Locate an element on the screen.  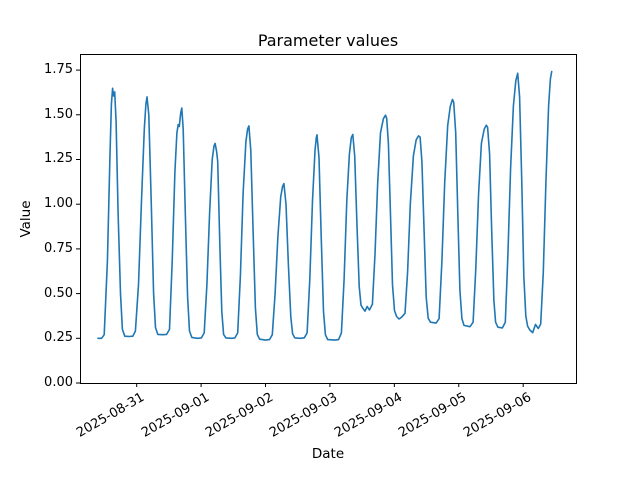
y-tick-label: 1.00 is located at coordinates (58, 204).